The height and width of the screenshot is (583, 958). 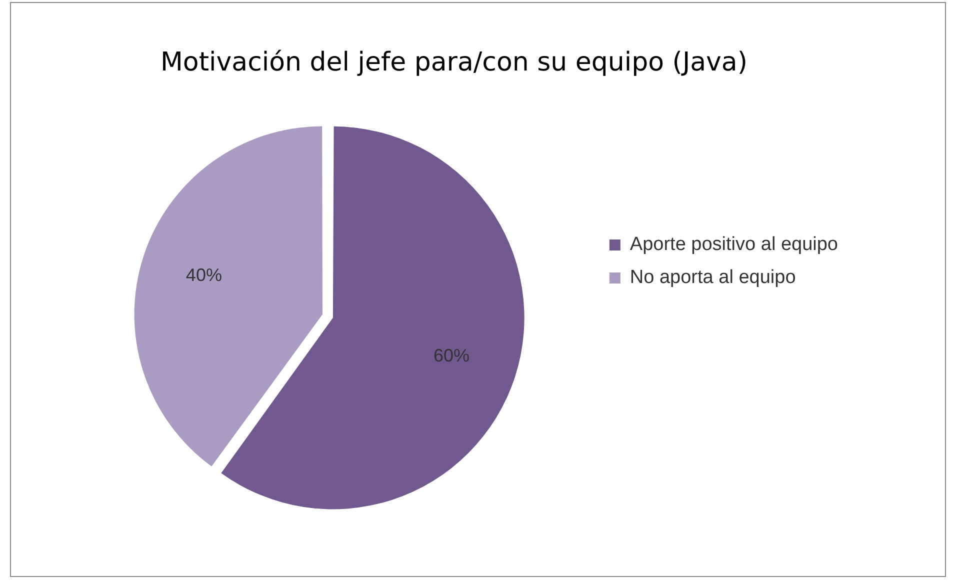 I want to click on data-label: 60%, so click(x=451, y=355).